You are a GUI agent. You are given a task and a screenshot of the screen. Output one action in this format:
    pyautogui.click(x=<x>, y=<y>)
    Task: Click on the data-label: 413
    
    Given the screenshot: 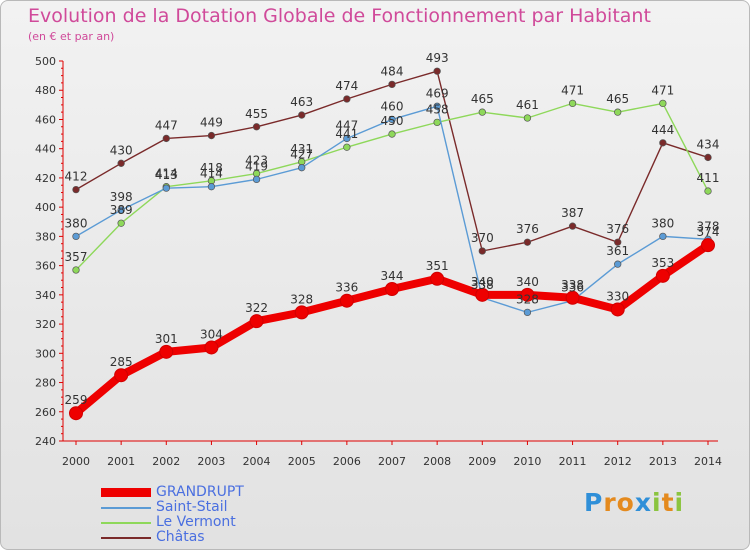 What is the action you would take?
    pyautogui.click(x=166, y=175)
    